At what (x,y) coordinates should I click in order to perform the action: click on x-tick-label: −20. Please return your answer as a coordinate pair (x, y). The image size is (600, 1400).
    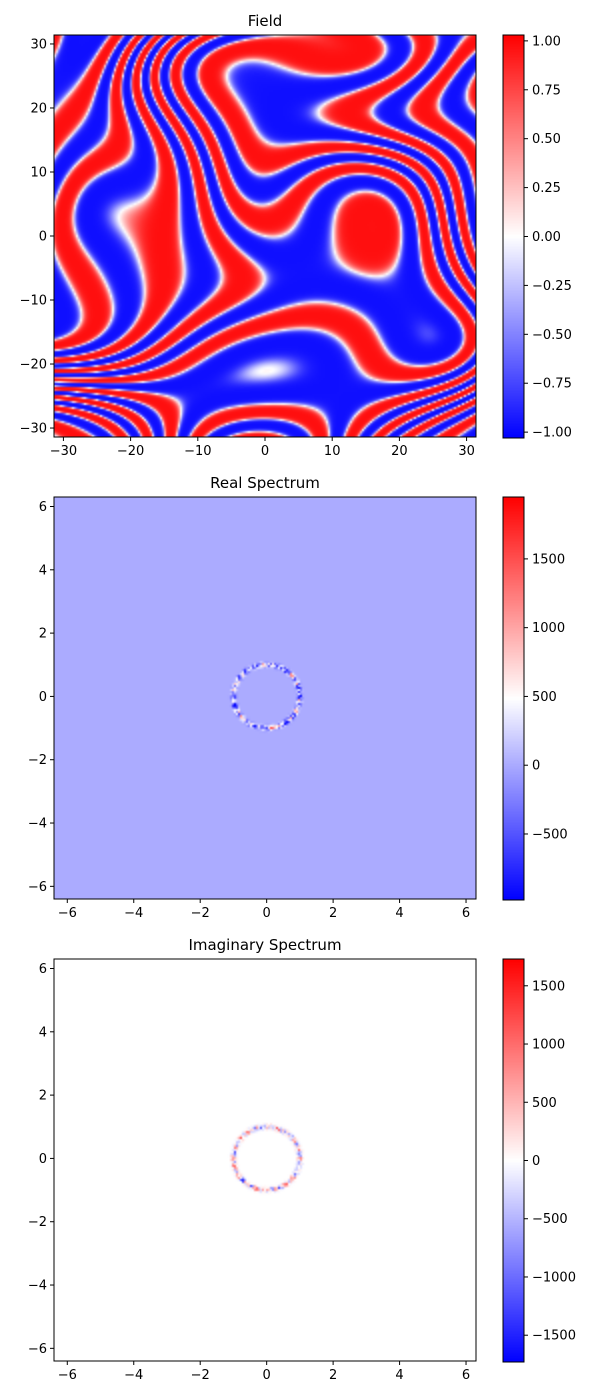
    Looking at the image, I should click on (130, 451).